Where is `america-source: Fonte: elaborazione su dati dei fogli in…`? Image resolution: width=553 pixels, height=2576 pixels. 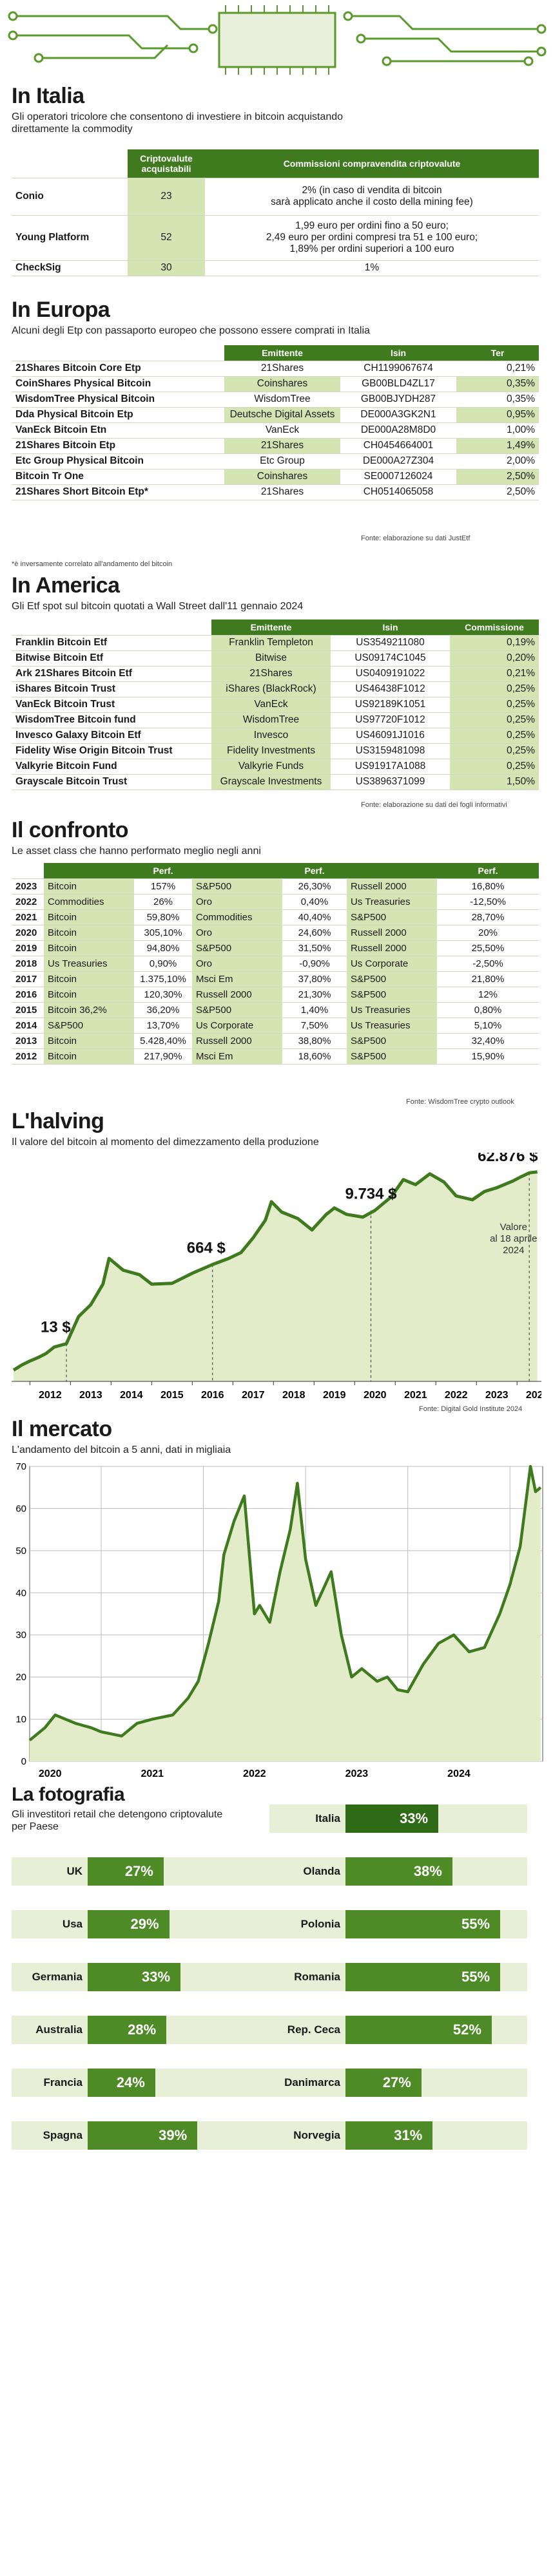 america-source: Fonte: elaborazione su dati dei fogli in… is located at coordinates (434, 805).